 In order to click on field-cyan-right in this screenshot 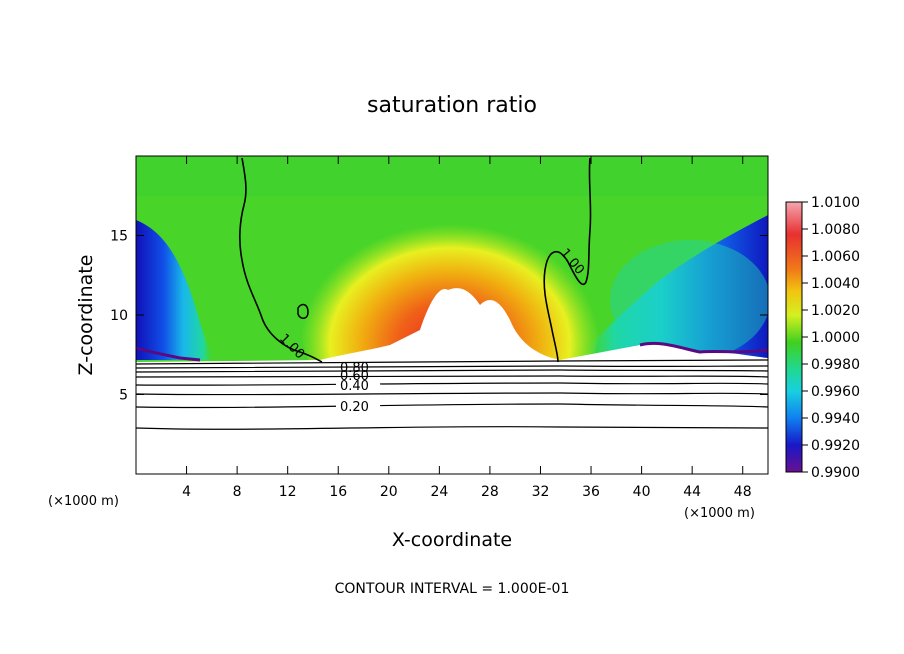, I will do `click(689, 300)`.